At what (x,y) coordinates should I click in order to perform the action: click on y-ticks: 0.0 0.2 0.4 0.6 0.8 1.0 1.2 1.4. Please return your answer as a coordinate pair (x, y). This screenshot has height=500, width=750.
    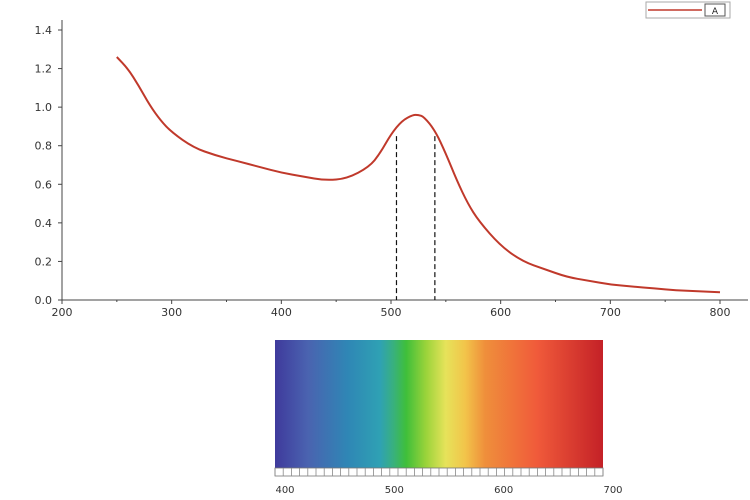
    Looking at the image, I should click on (48, 165).